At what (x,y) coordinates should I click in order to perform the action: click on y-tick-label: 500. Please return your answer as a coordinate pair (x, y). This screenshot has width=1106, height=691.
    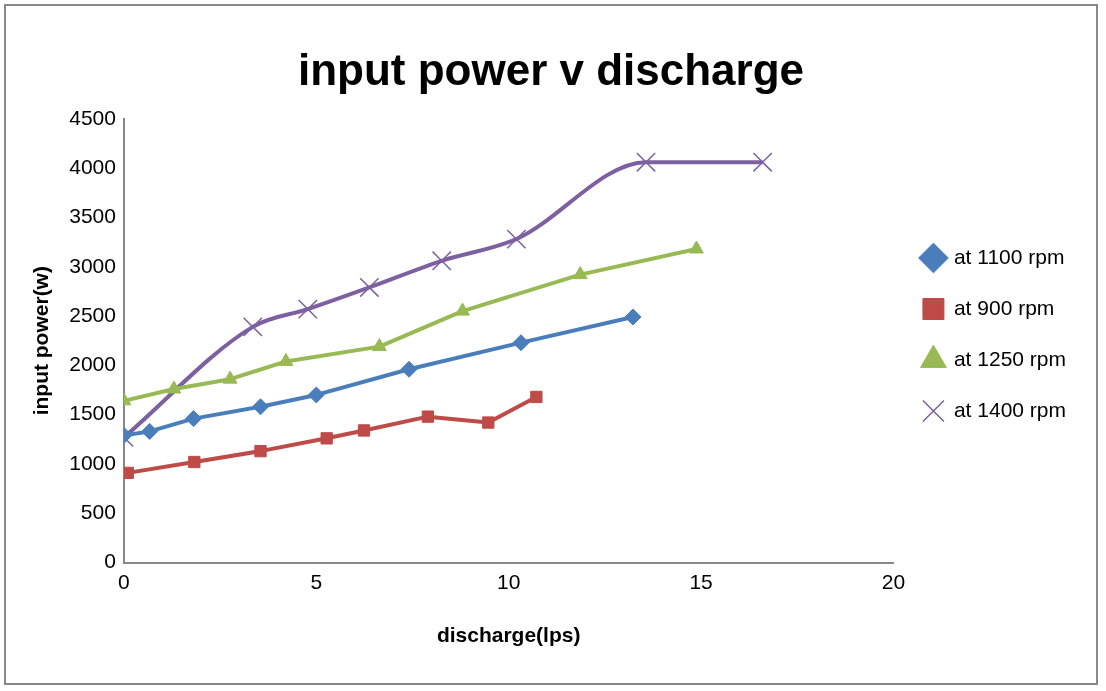
    Looking at the image, I should click on (98, 512).